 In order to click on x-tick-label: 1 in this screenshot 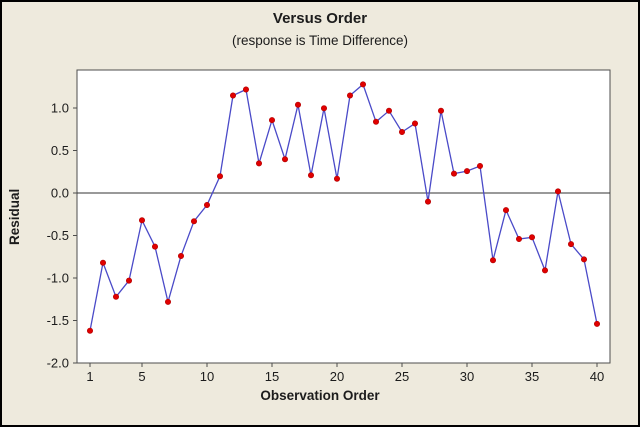, I will do `click(89, 376)`.